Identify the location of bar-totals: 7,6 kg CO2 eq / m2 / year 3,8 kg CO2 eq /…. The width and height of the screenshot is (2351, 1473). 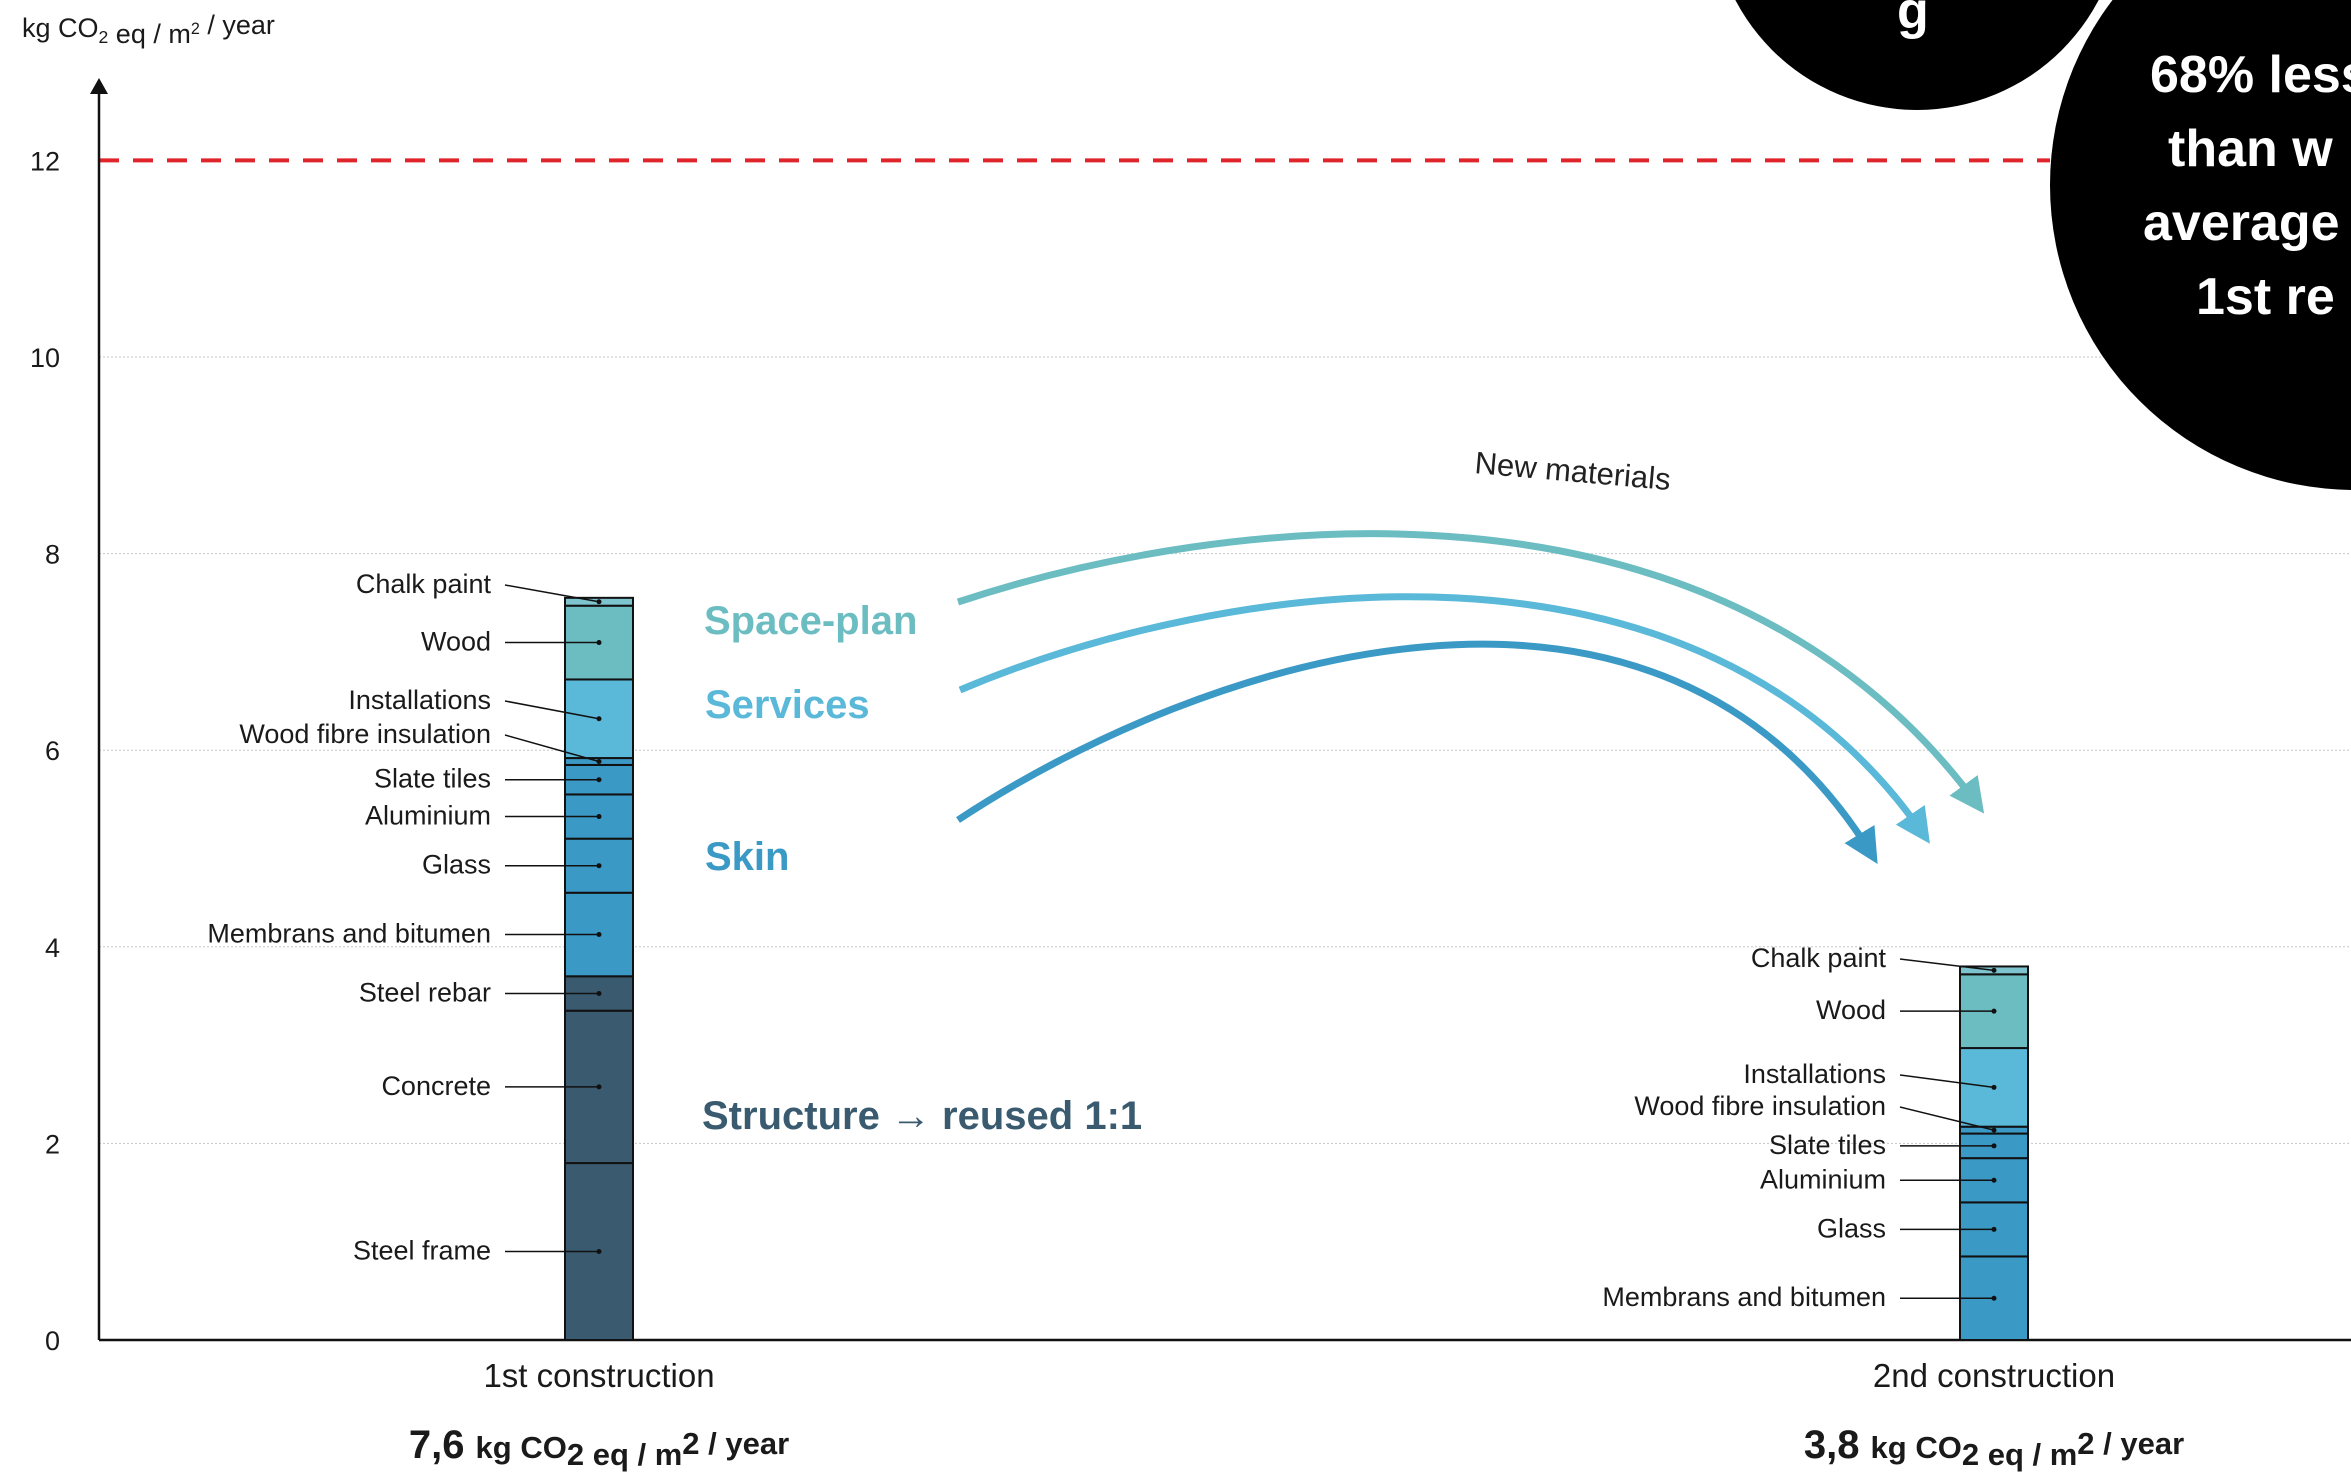
(1296, 1447).